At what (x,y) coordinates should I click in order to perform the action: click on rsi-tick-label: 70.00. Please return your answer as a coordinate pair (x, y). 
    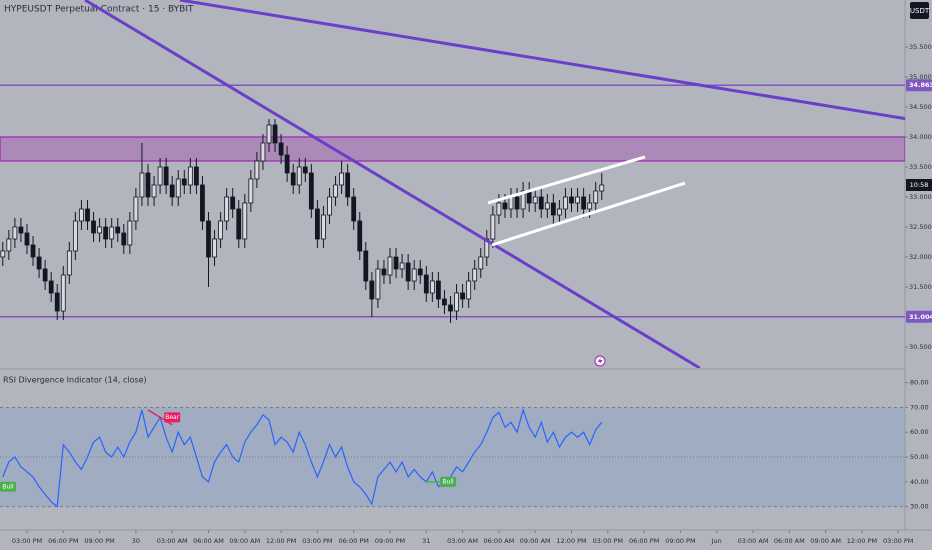
    Looking at the image, I should click on (919, 407).